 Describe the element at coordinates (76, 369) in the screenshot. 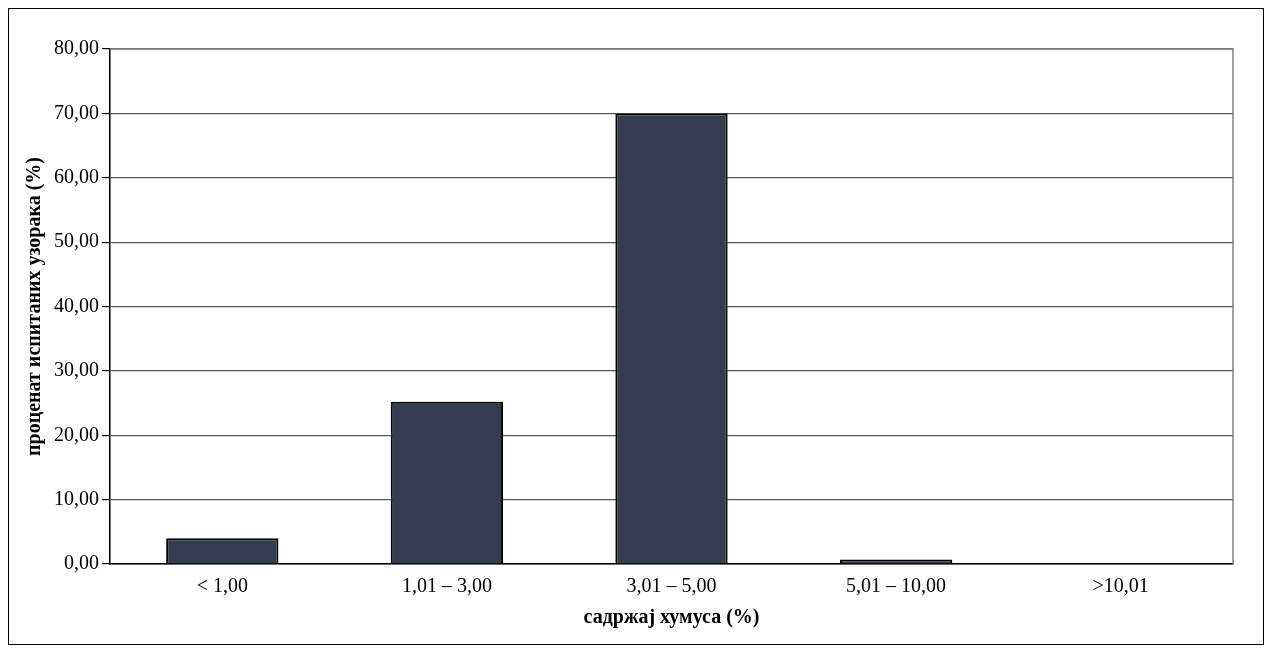

I see `y-tick-label: 30,00` at that location.